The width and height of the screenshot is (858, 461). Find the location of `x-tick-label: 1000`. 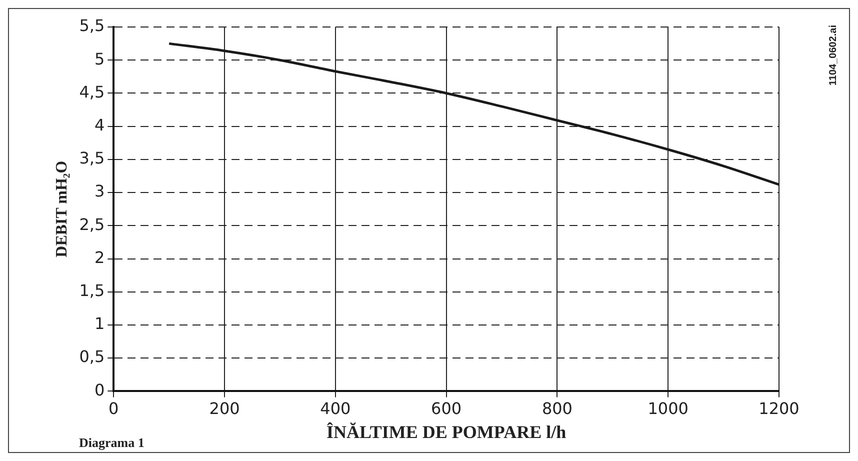

x-tick-label: 1000 is located at coordinates (668, 408).